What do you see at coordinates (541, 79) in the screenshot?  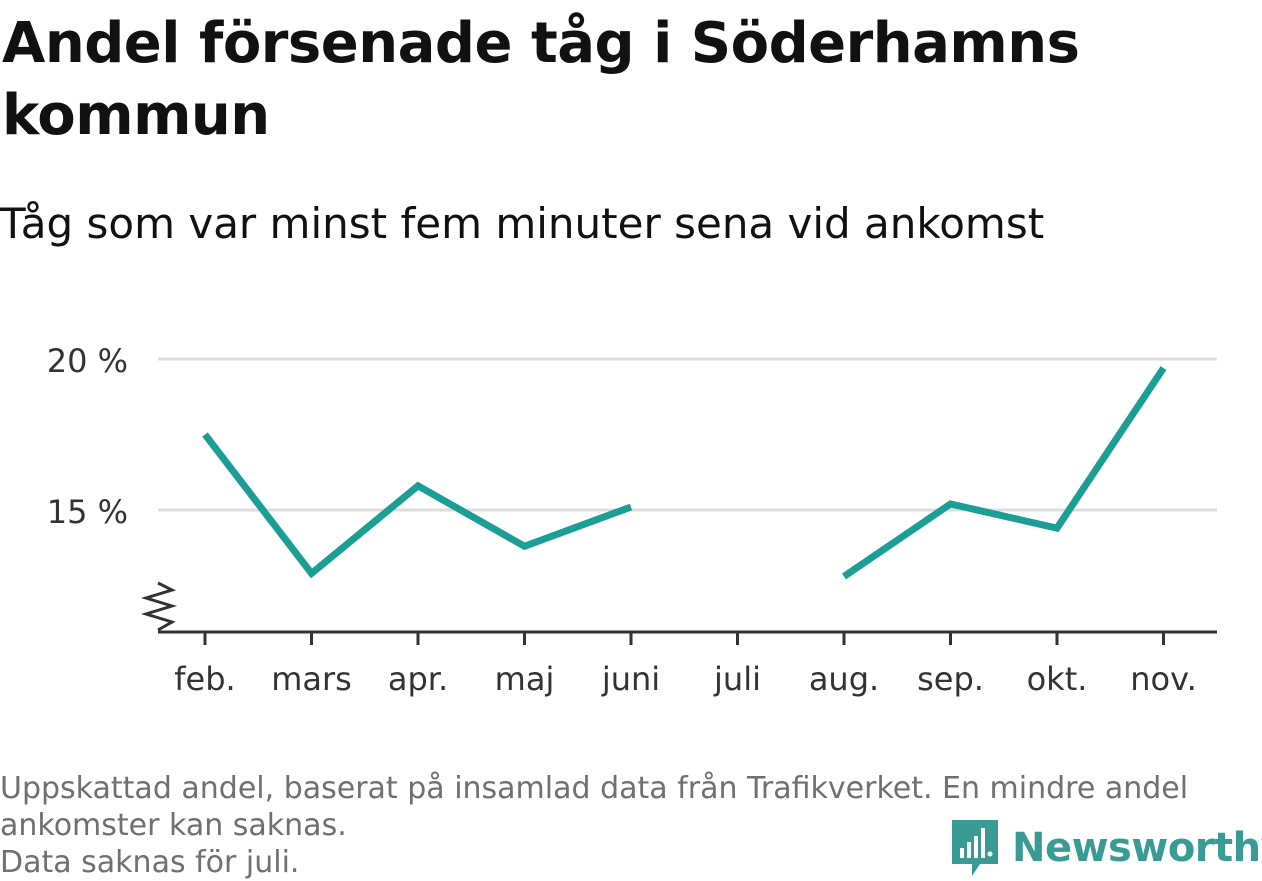 I see `chart-title: Andel försenade tåg i Söderhamns kommun` at bounding box center [541, 79].